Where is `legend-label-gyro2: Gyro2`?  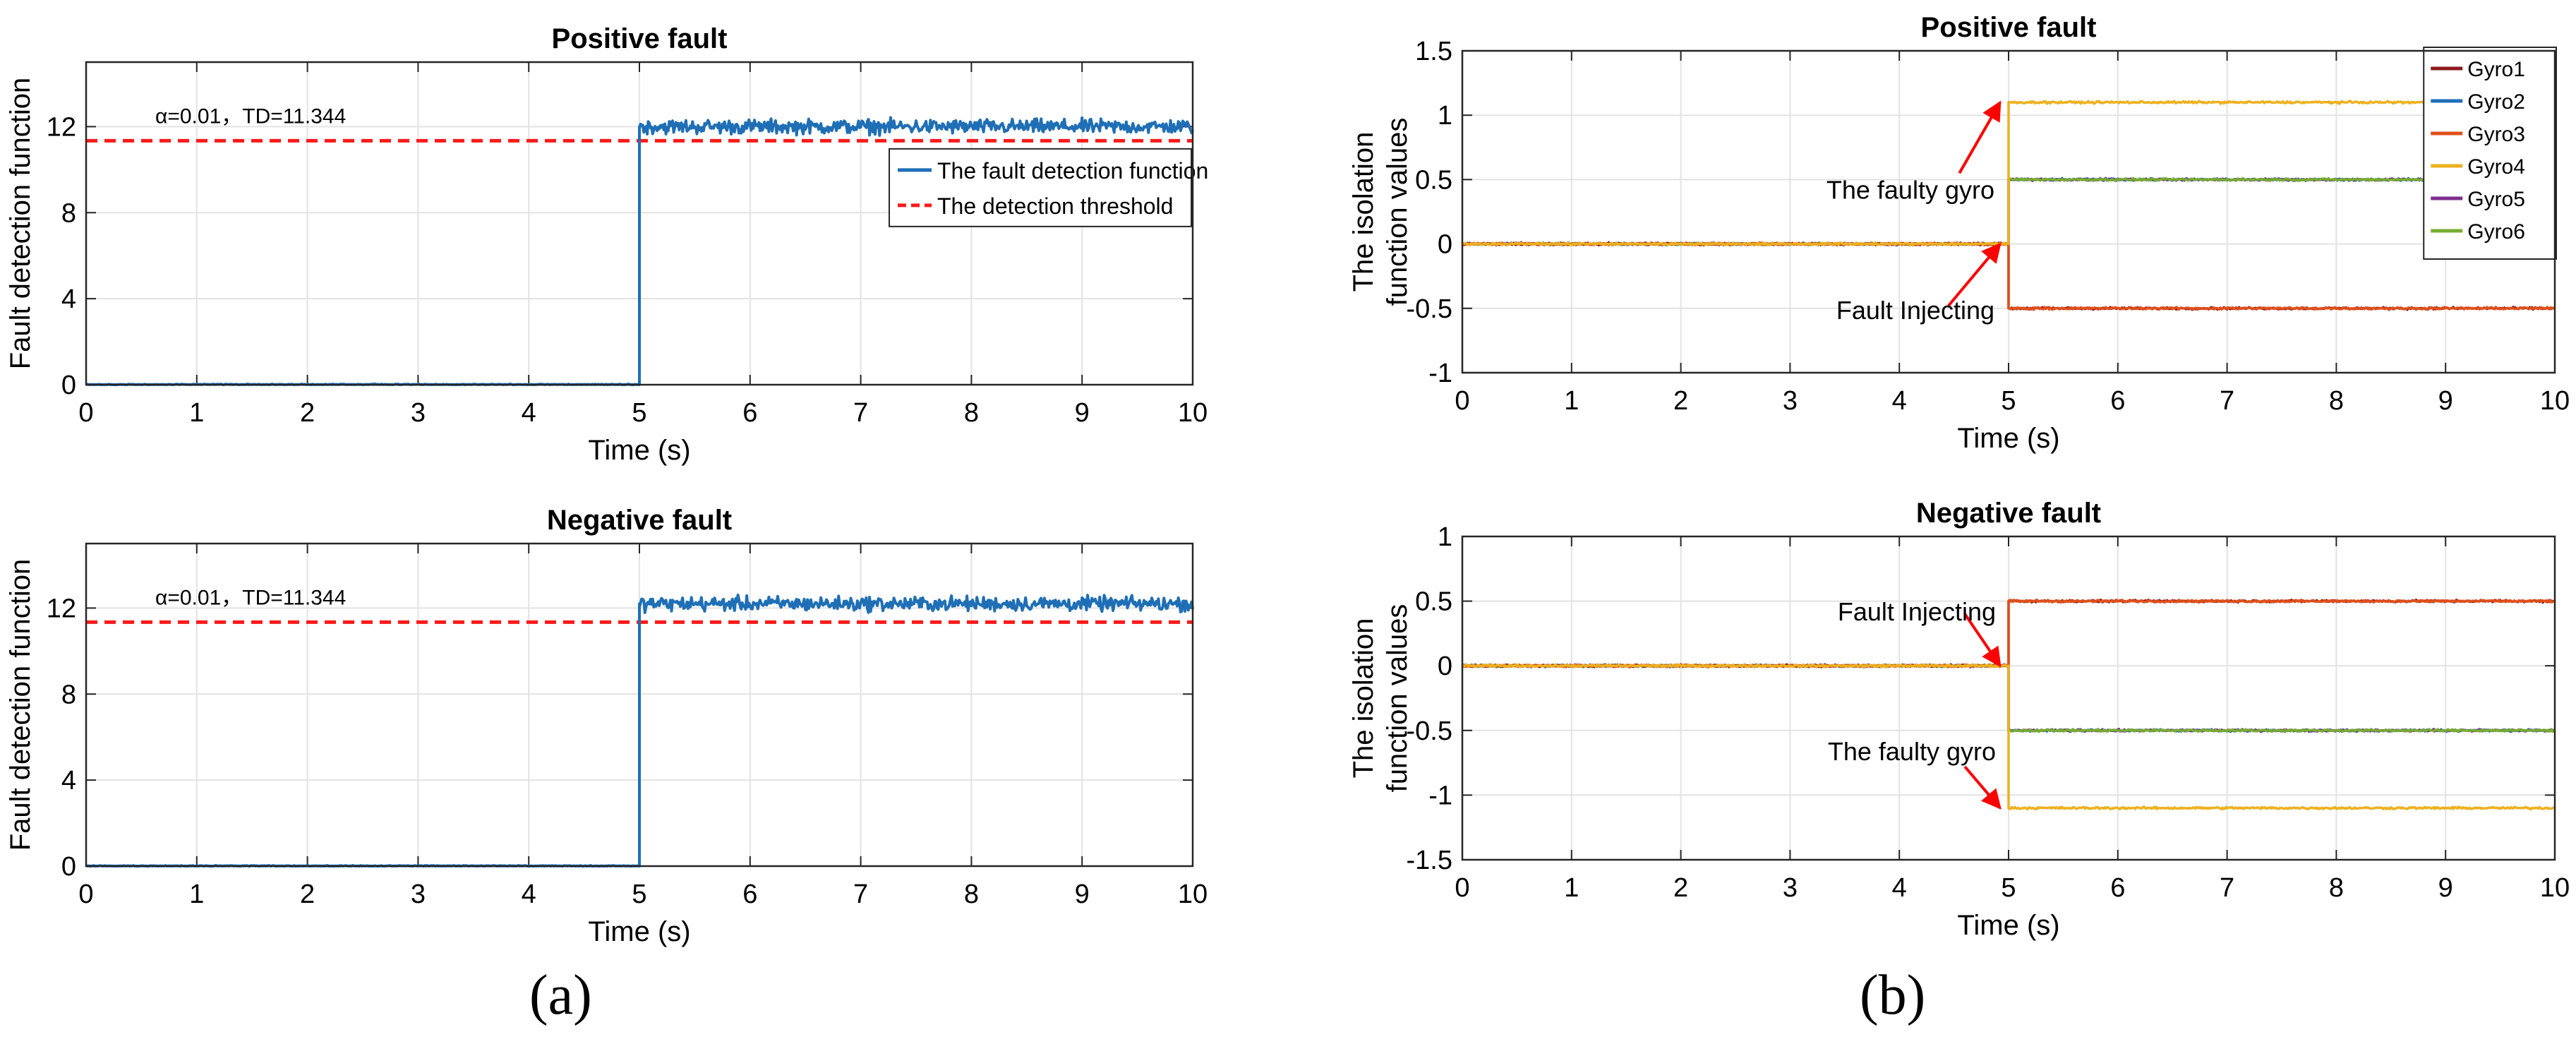
legend-label-gyro2: Gyro2 is located at coordinates (2496, 102).